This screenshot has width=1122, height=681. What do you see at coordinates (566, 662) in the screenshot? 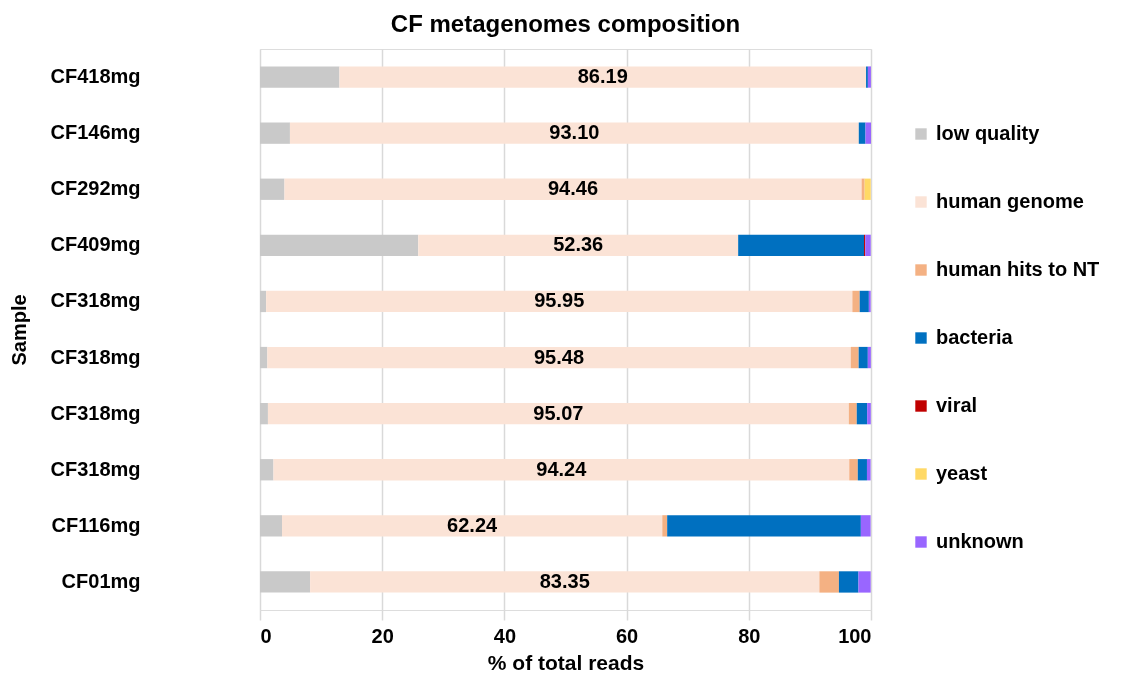
I see `x-axis-title: % of total reads` at bounding box center [566, 662].